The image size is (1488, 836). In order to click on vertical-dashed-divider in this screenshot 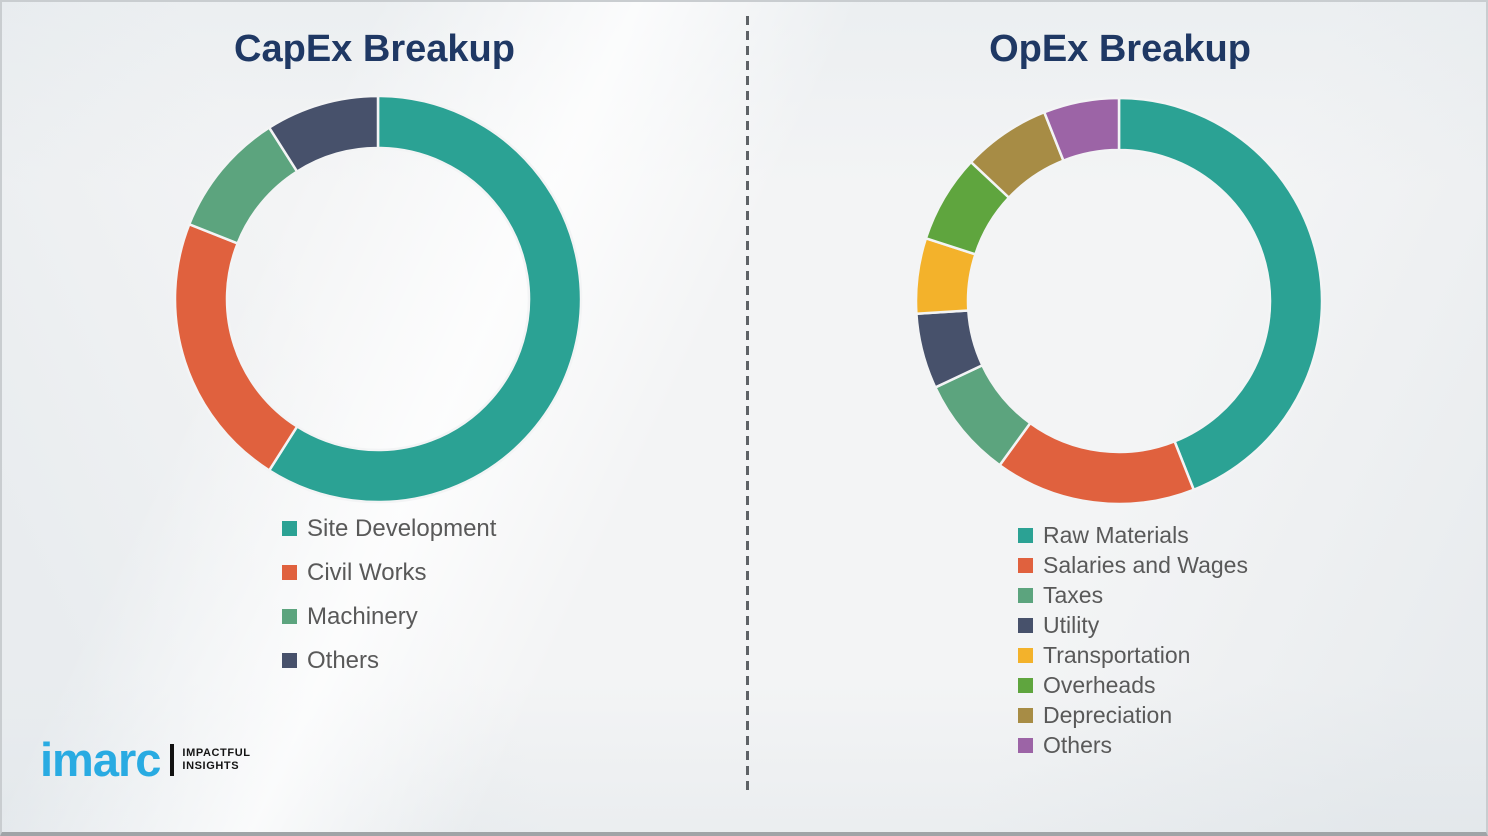, I will do `click(747, 405)`.